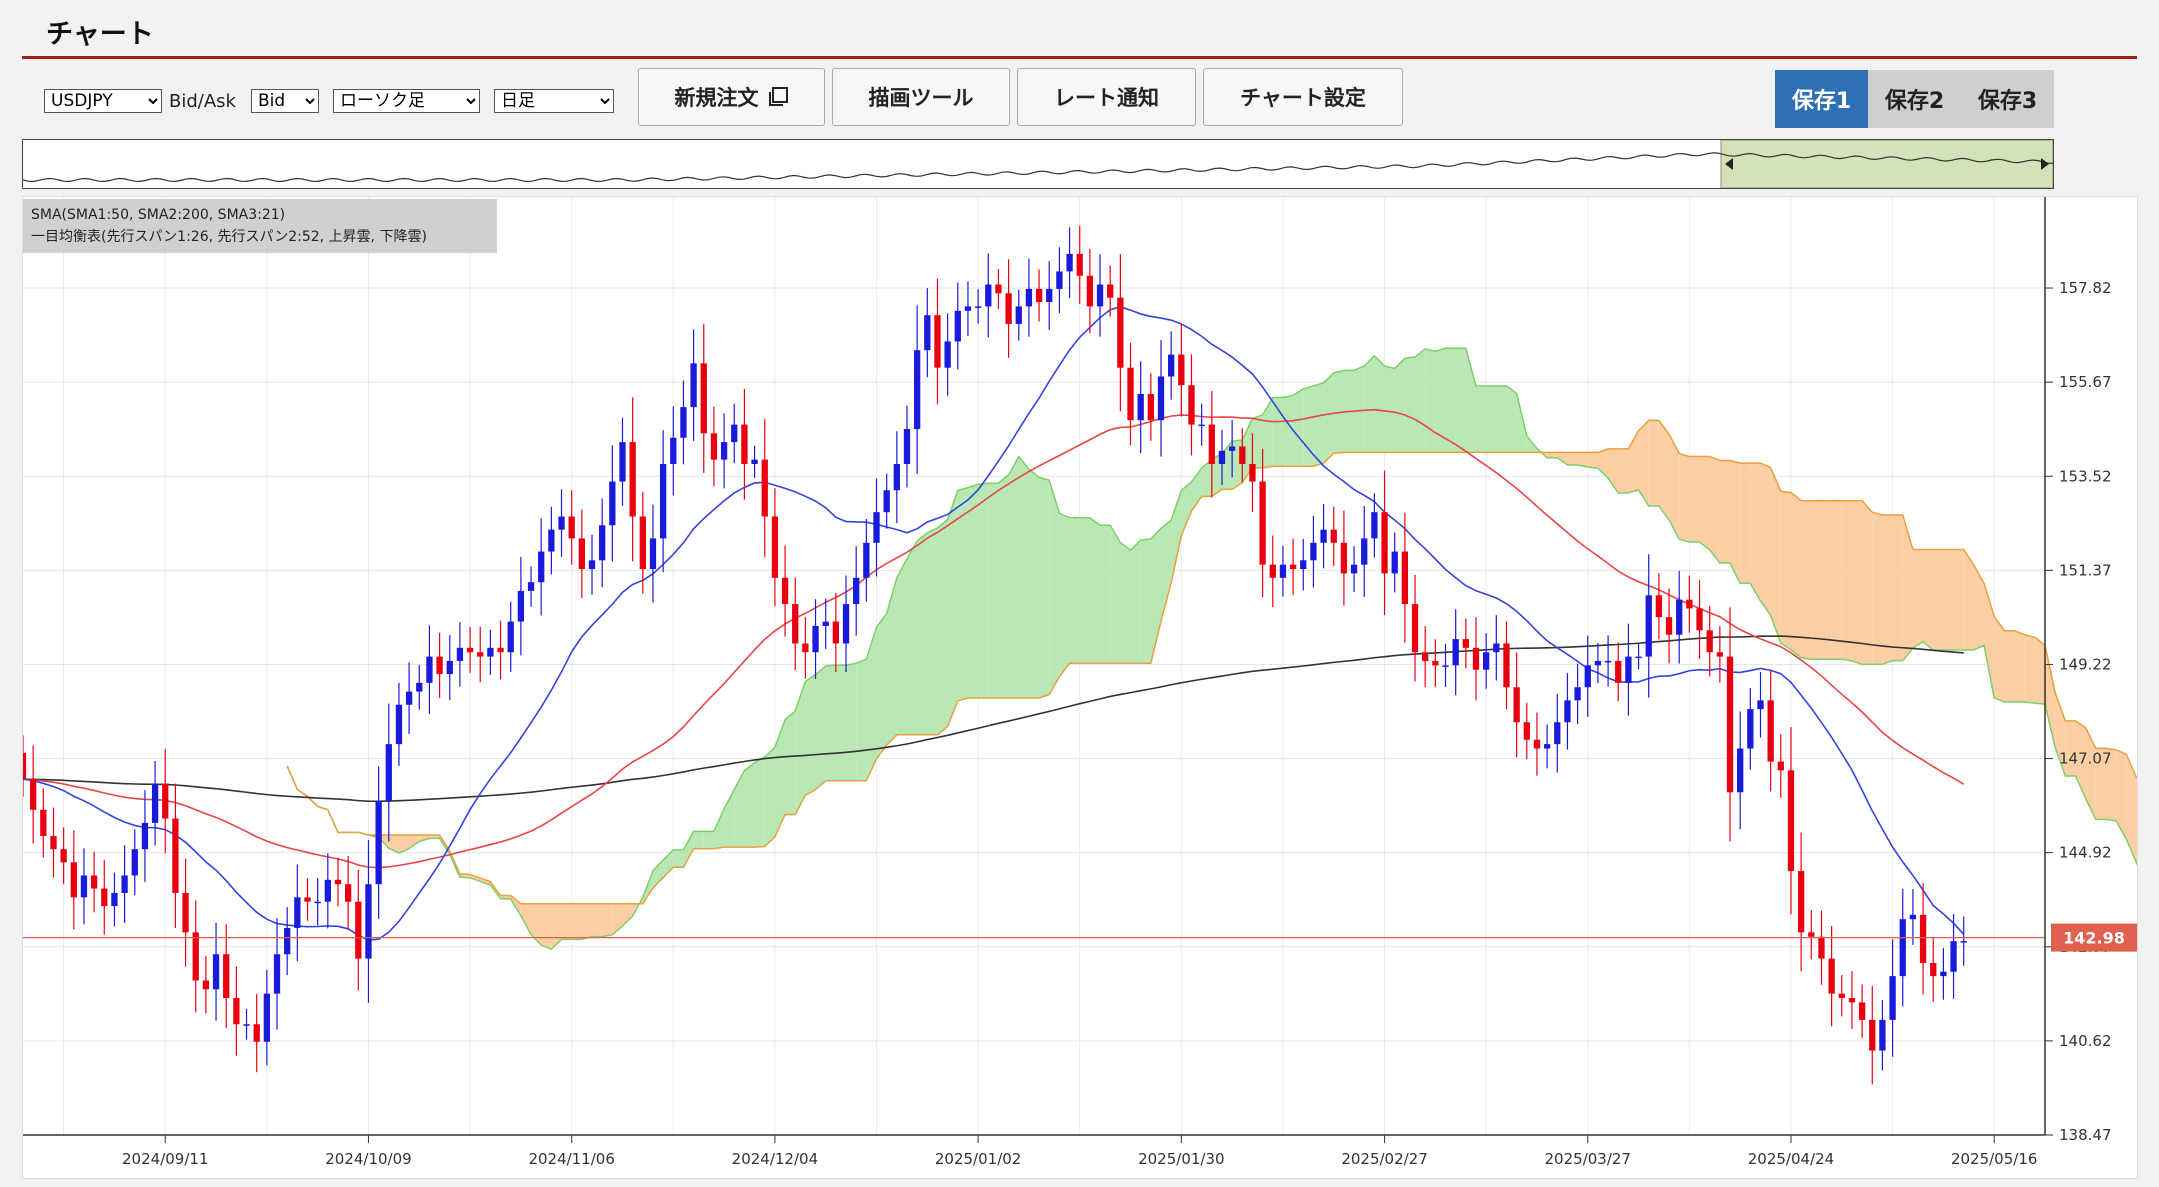 This screenshot has width=2159, height=1187. What do you see at coordinates (731, 97) in the screenshot?
I see `new-order-button: 新規注文` at bounding box center [731, 97].